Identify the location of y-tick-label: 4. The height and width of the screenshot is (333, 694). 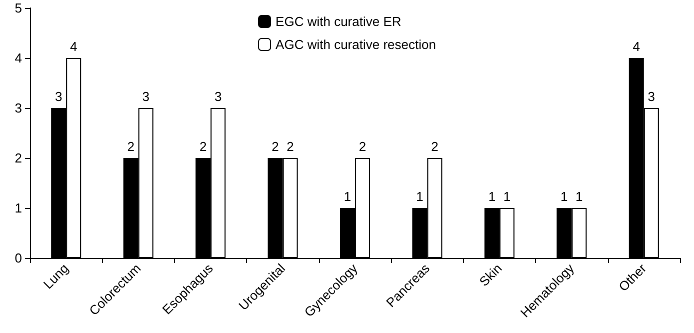
(18, 58).